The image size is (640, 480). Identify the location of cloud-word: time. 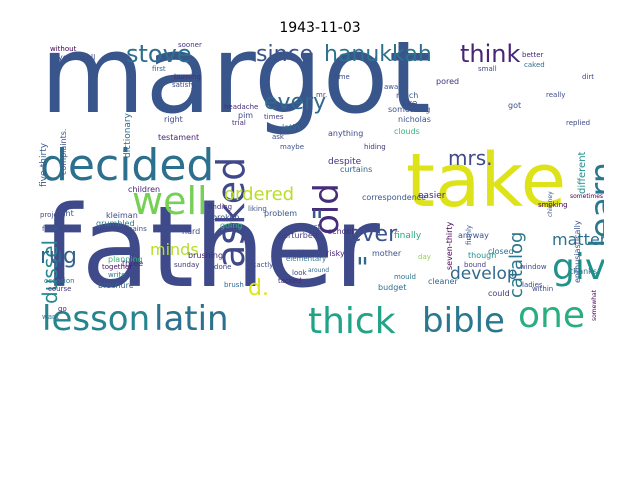
(342, 77).